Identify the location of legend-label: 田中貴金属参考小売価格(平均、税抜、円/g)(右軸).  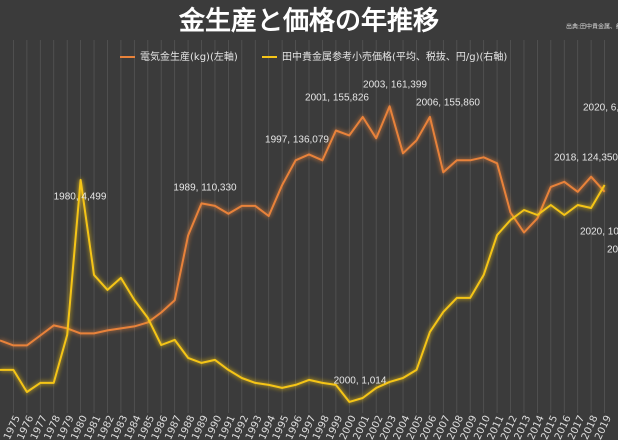
(394, 56).